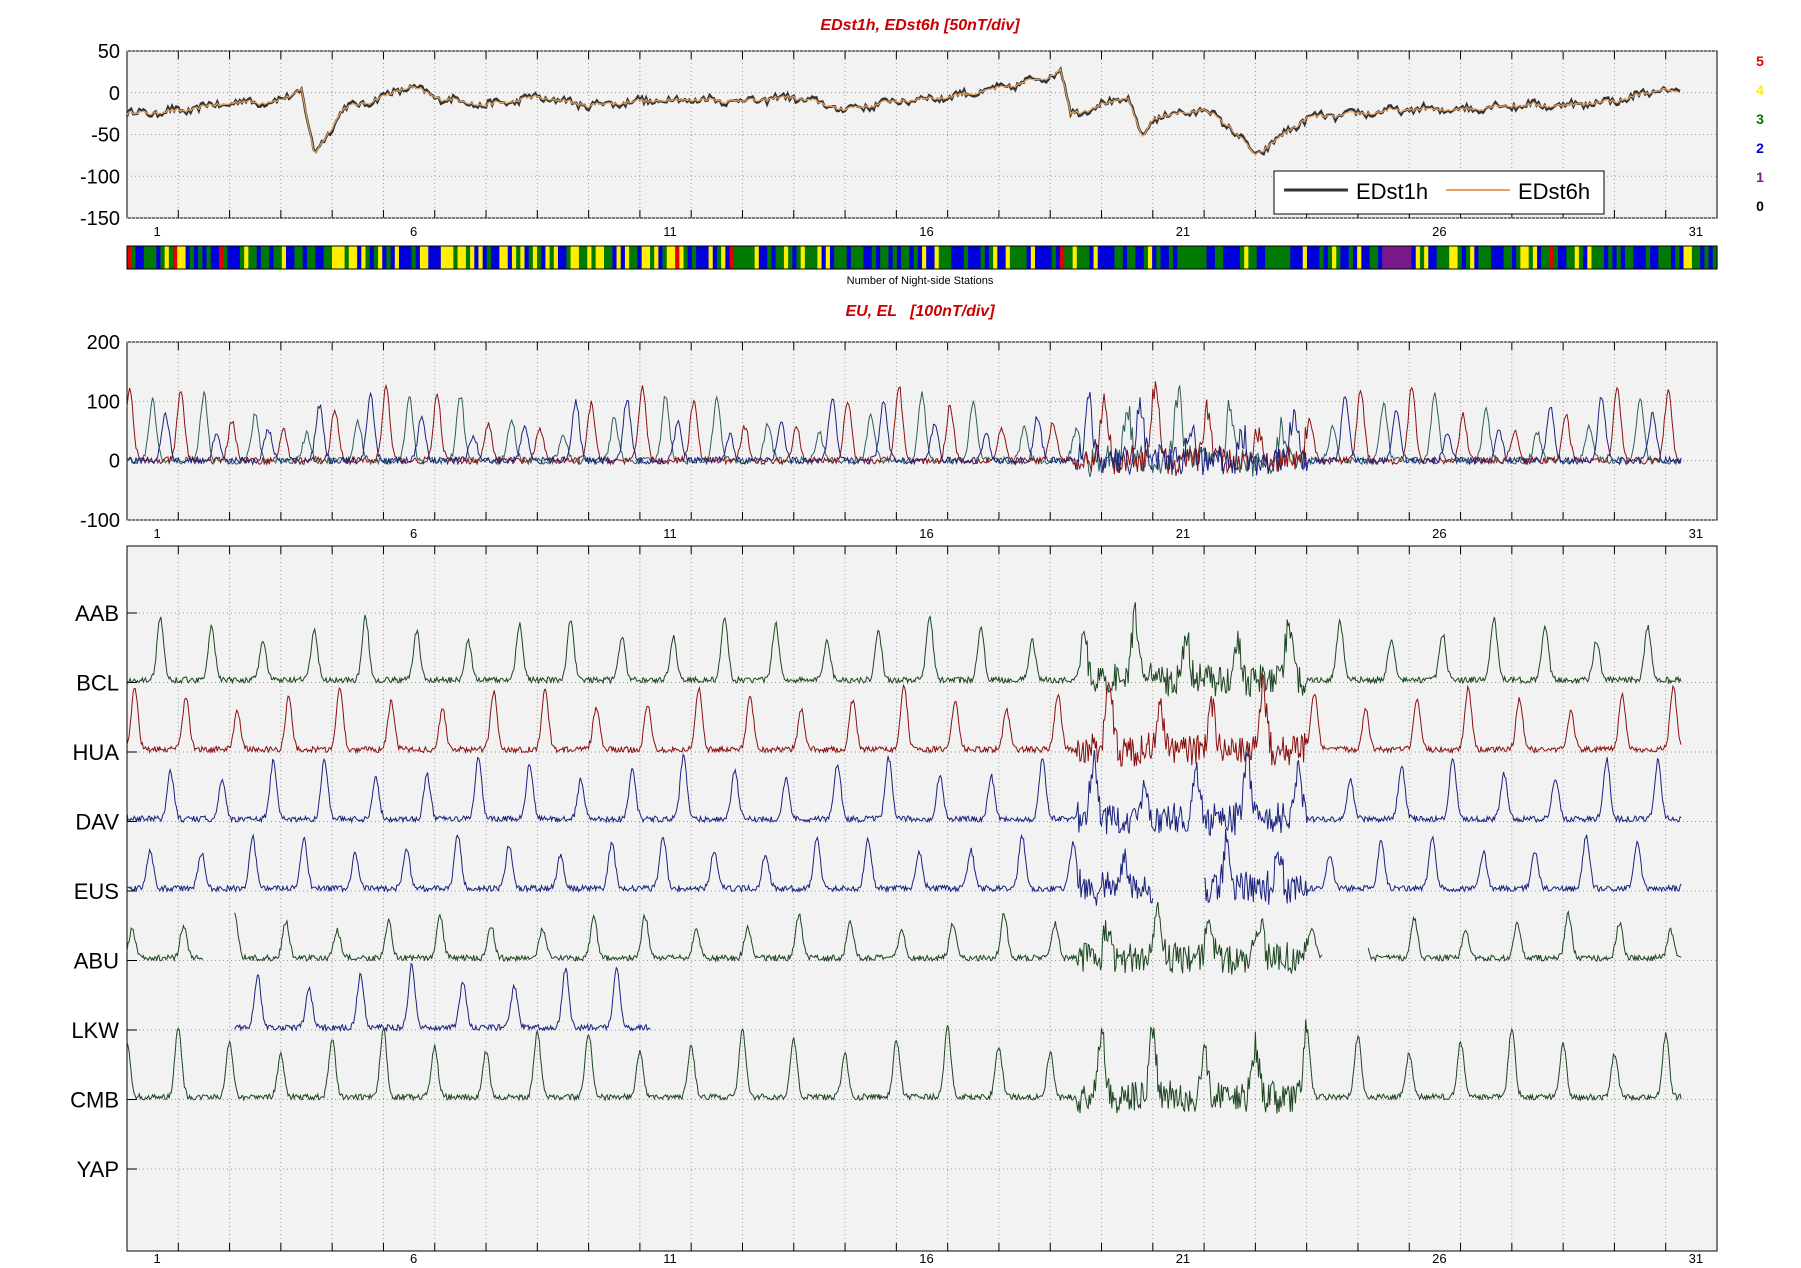 The width and height of the screenshot is (1801, 1268). I want to click on y-tick-label: 200, so click(103, 343).